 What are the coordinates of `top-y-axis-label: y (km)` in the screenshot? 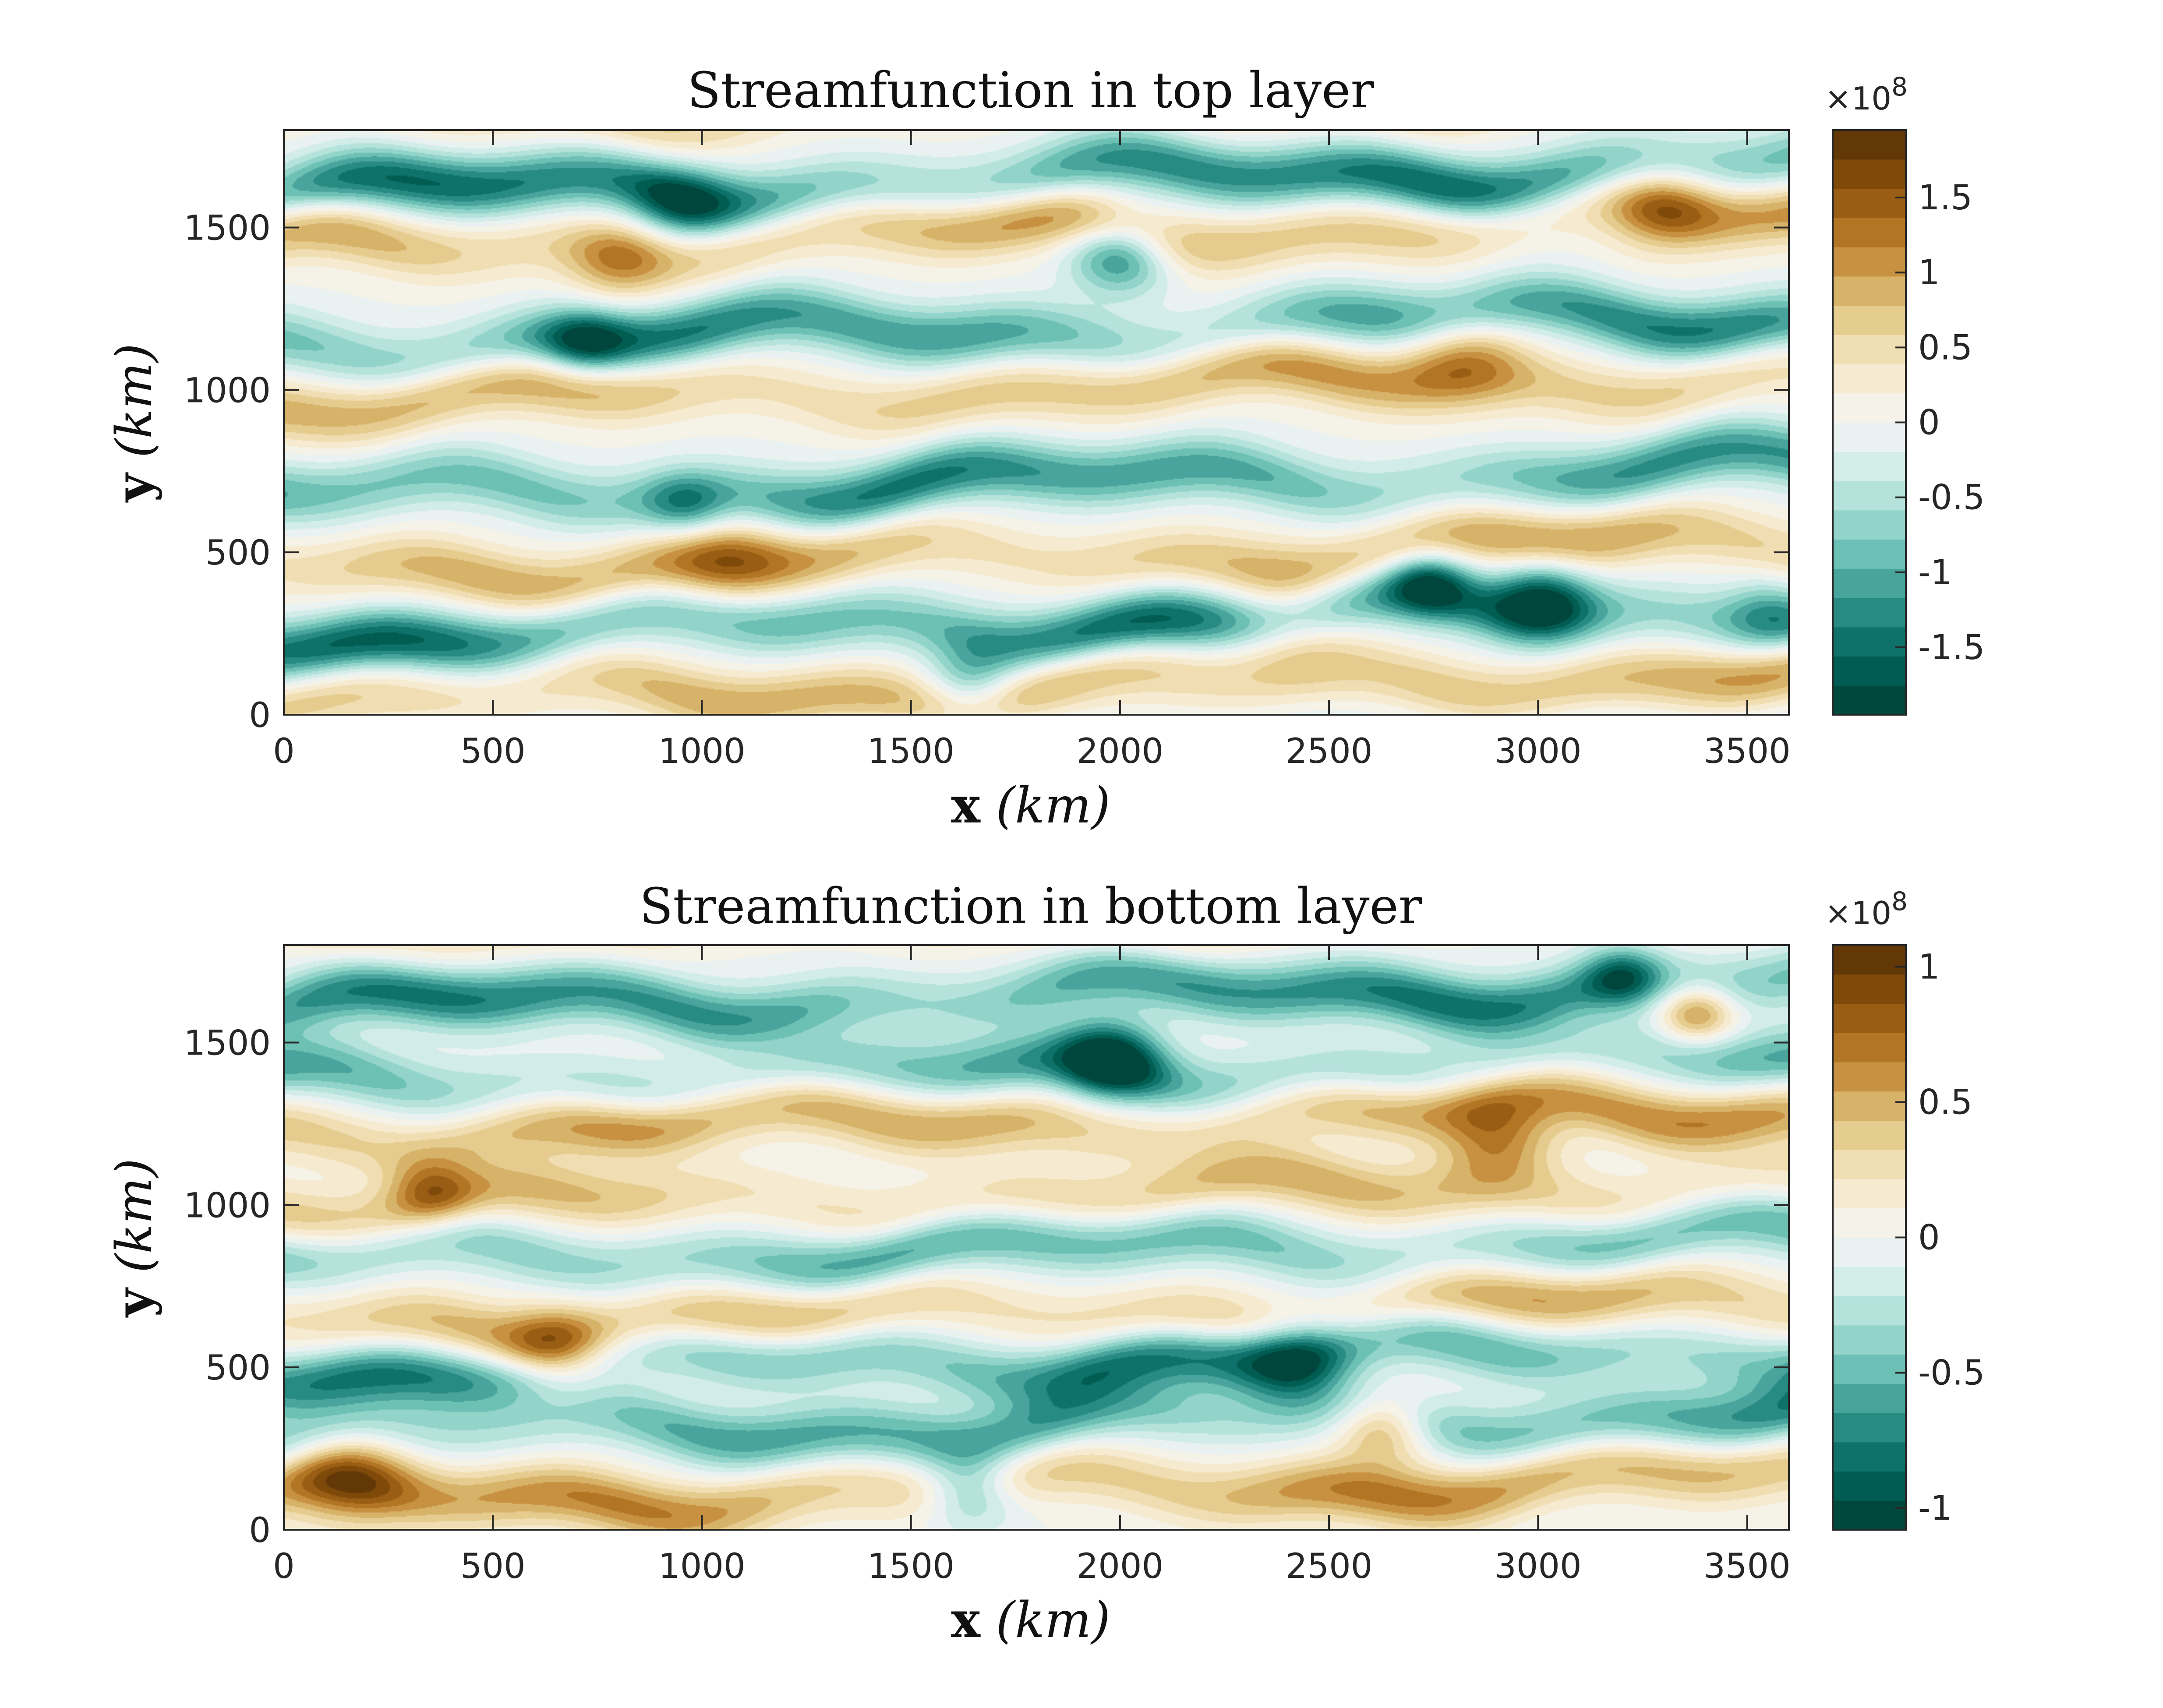 It's located at (134, 423).